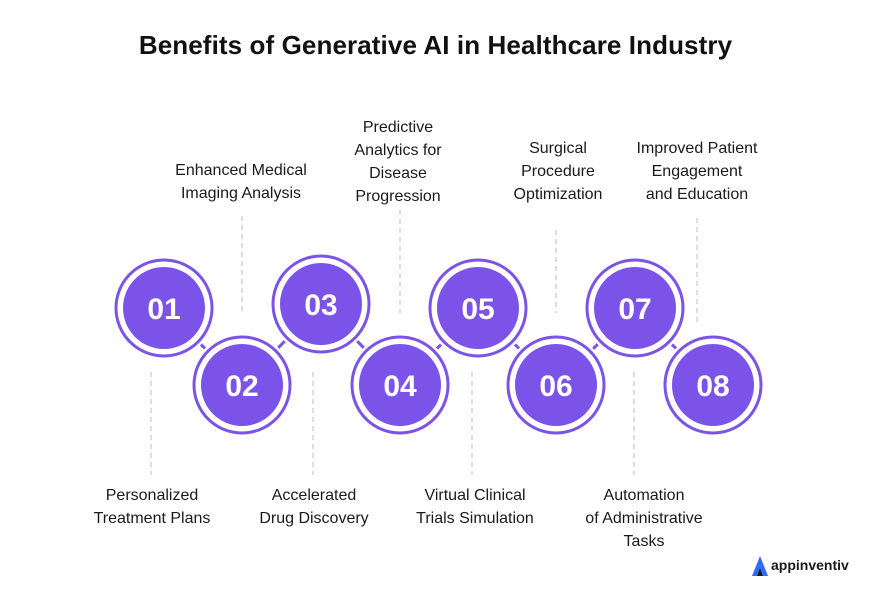 The height and width of the screenshot is (608, 871). I want to click on step-number: 07, so click(634, 309).